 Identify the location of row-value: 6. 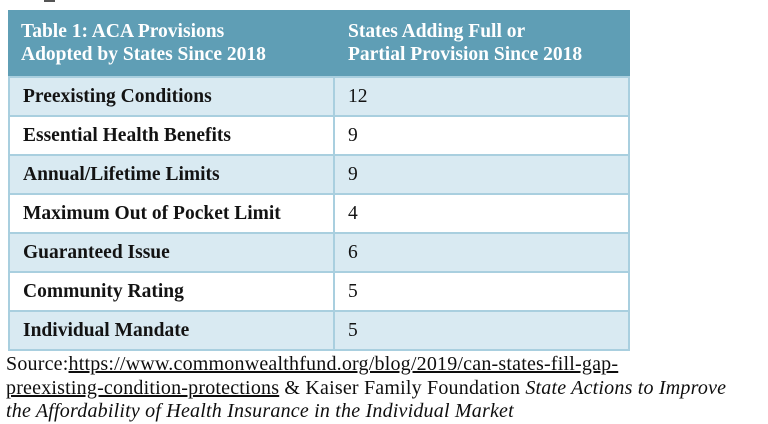
(353, 252).